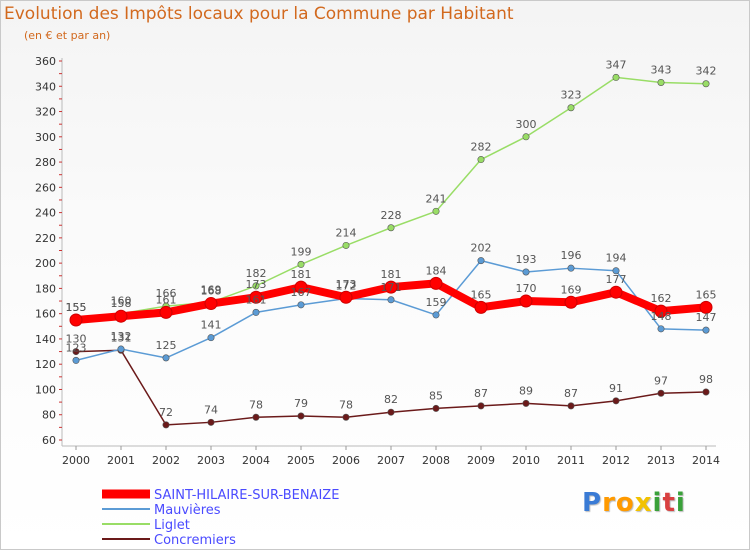 This screenshot has width=750, height=550. Describe the element at coordinates (706, 460) in the screenshot. I see `x-tick-label: 2014` at that location.